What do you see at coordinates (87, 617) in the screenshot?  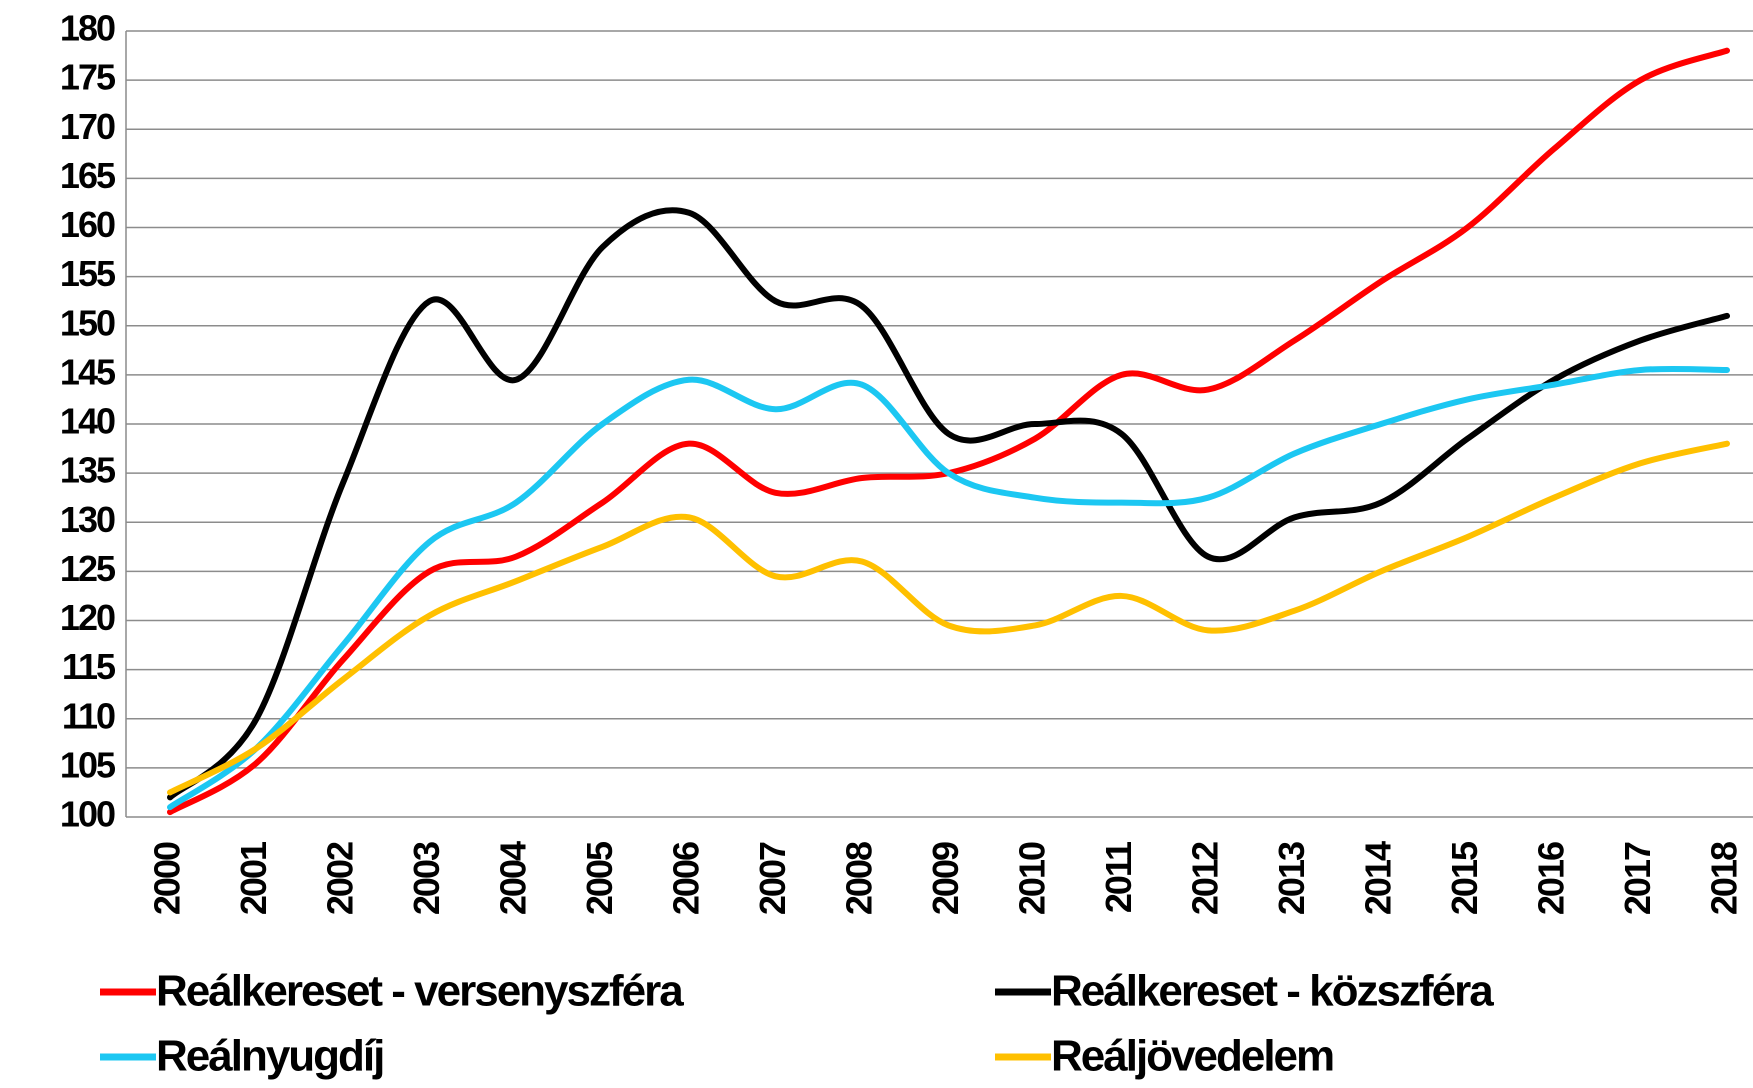 I see `y-tick-label: 120` at bounding box center [87, 617].